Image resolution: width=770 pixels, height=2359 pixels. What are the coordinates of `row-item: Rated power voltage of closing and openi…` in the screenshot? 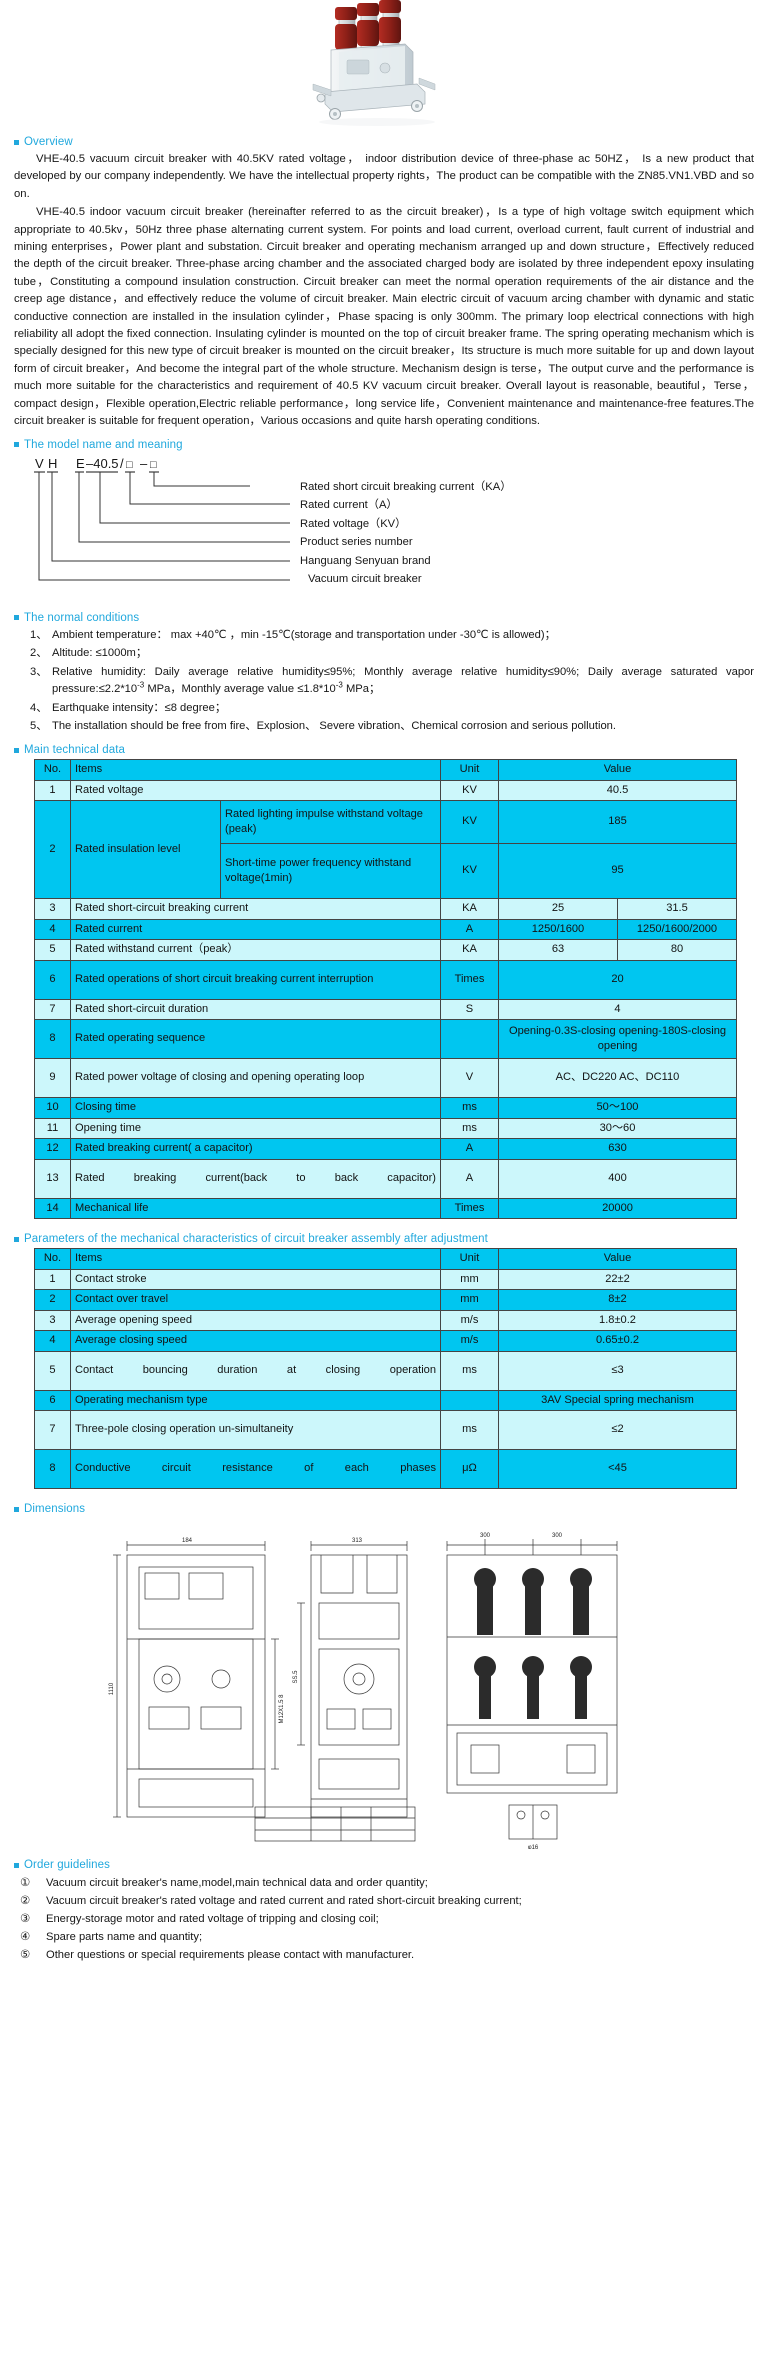 It's located at (255, 1078).